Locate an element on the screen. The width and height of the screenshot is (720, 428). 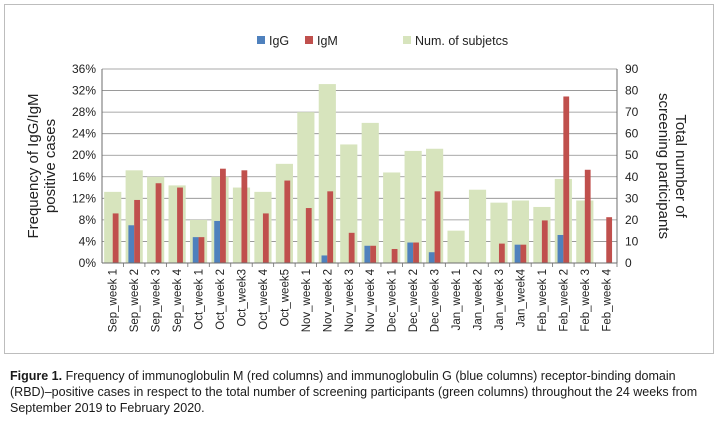
x-tick-label: Oct_week 1 is located at coordinates (200, 299).